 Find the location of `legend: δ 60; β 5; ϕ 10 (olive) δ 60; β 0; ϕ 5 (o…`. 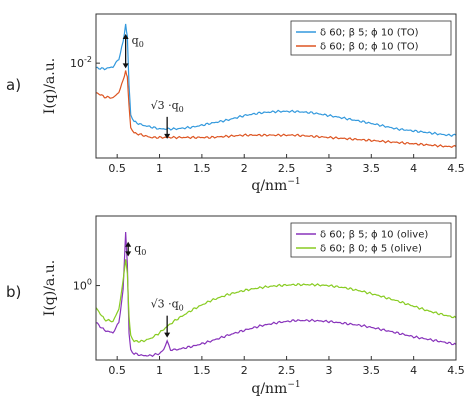

legend: δ 60; β 5; ϕ 10 (olive) δ 60; β 0; ϕ 5 (o… is located at coordinates (371, 240).